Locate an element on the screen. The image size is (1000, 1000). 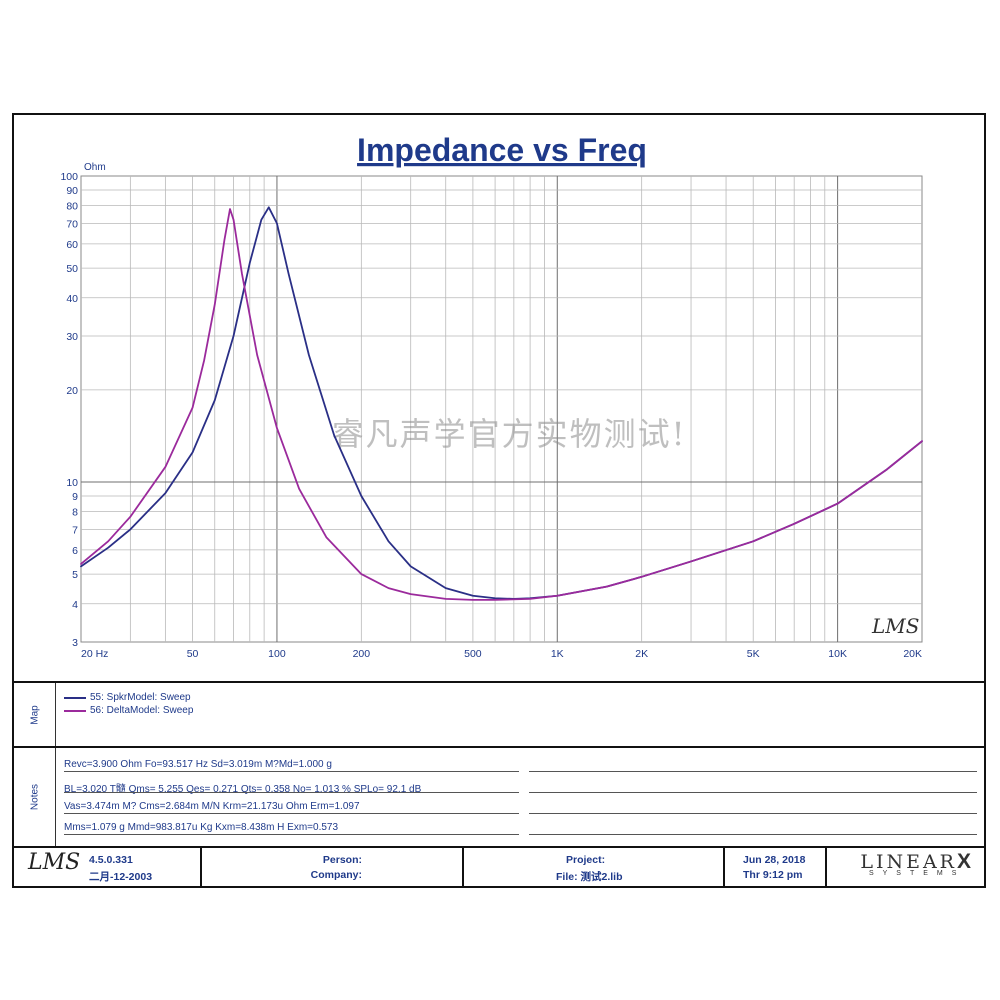
legend-label-56: 56: DeltaModel: Sweep is located at coordinates (142, 710).